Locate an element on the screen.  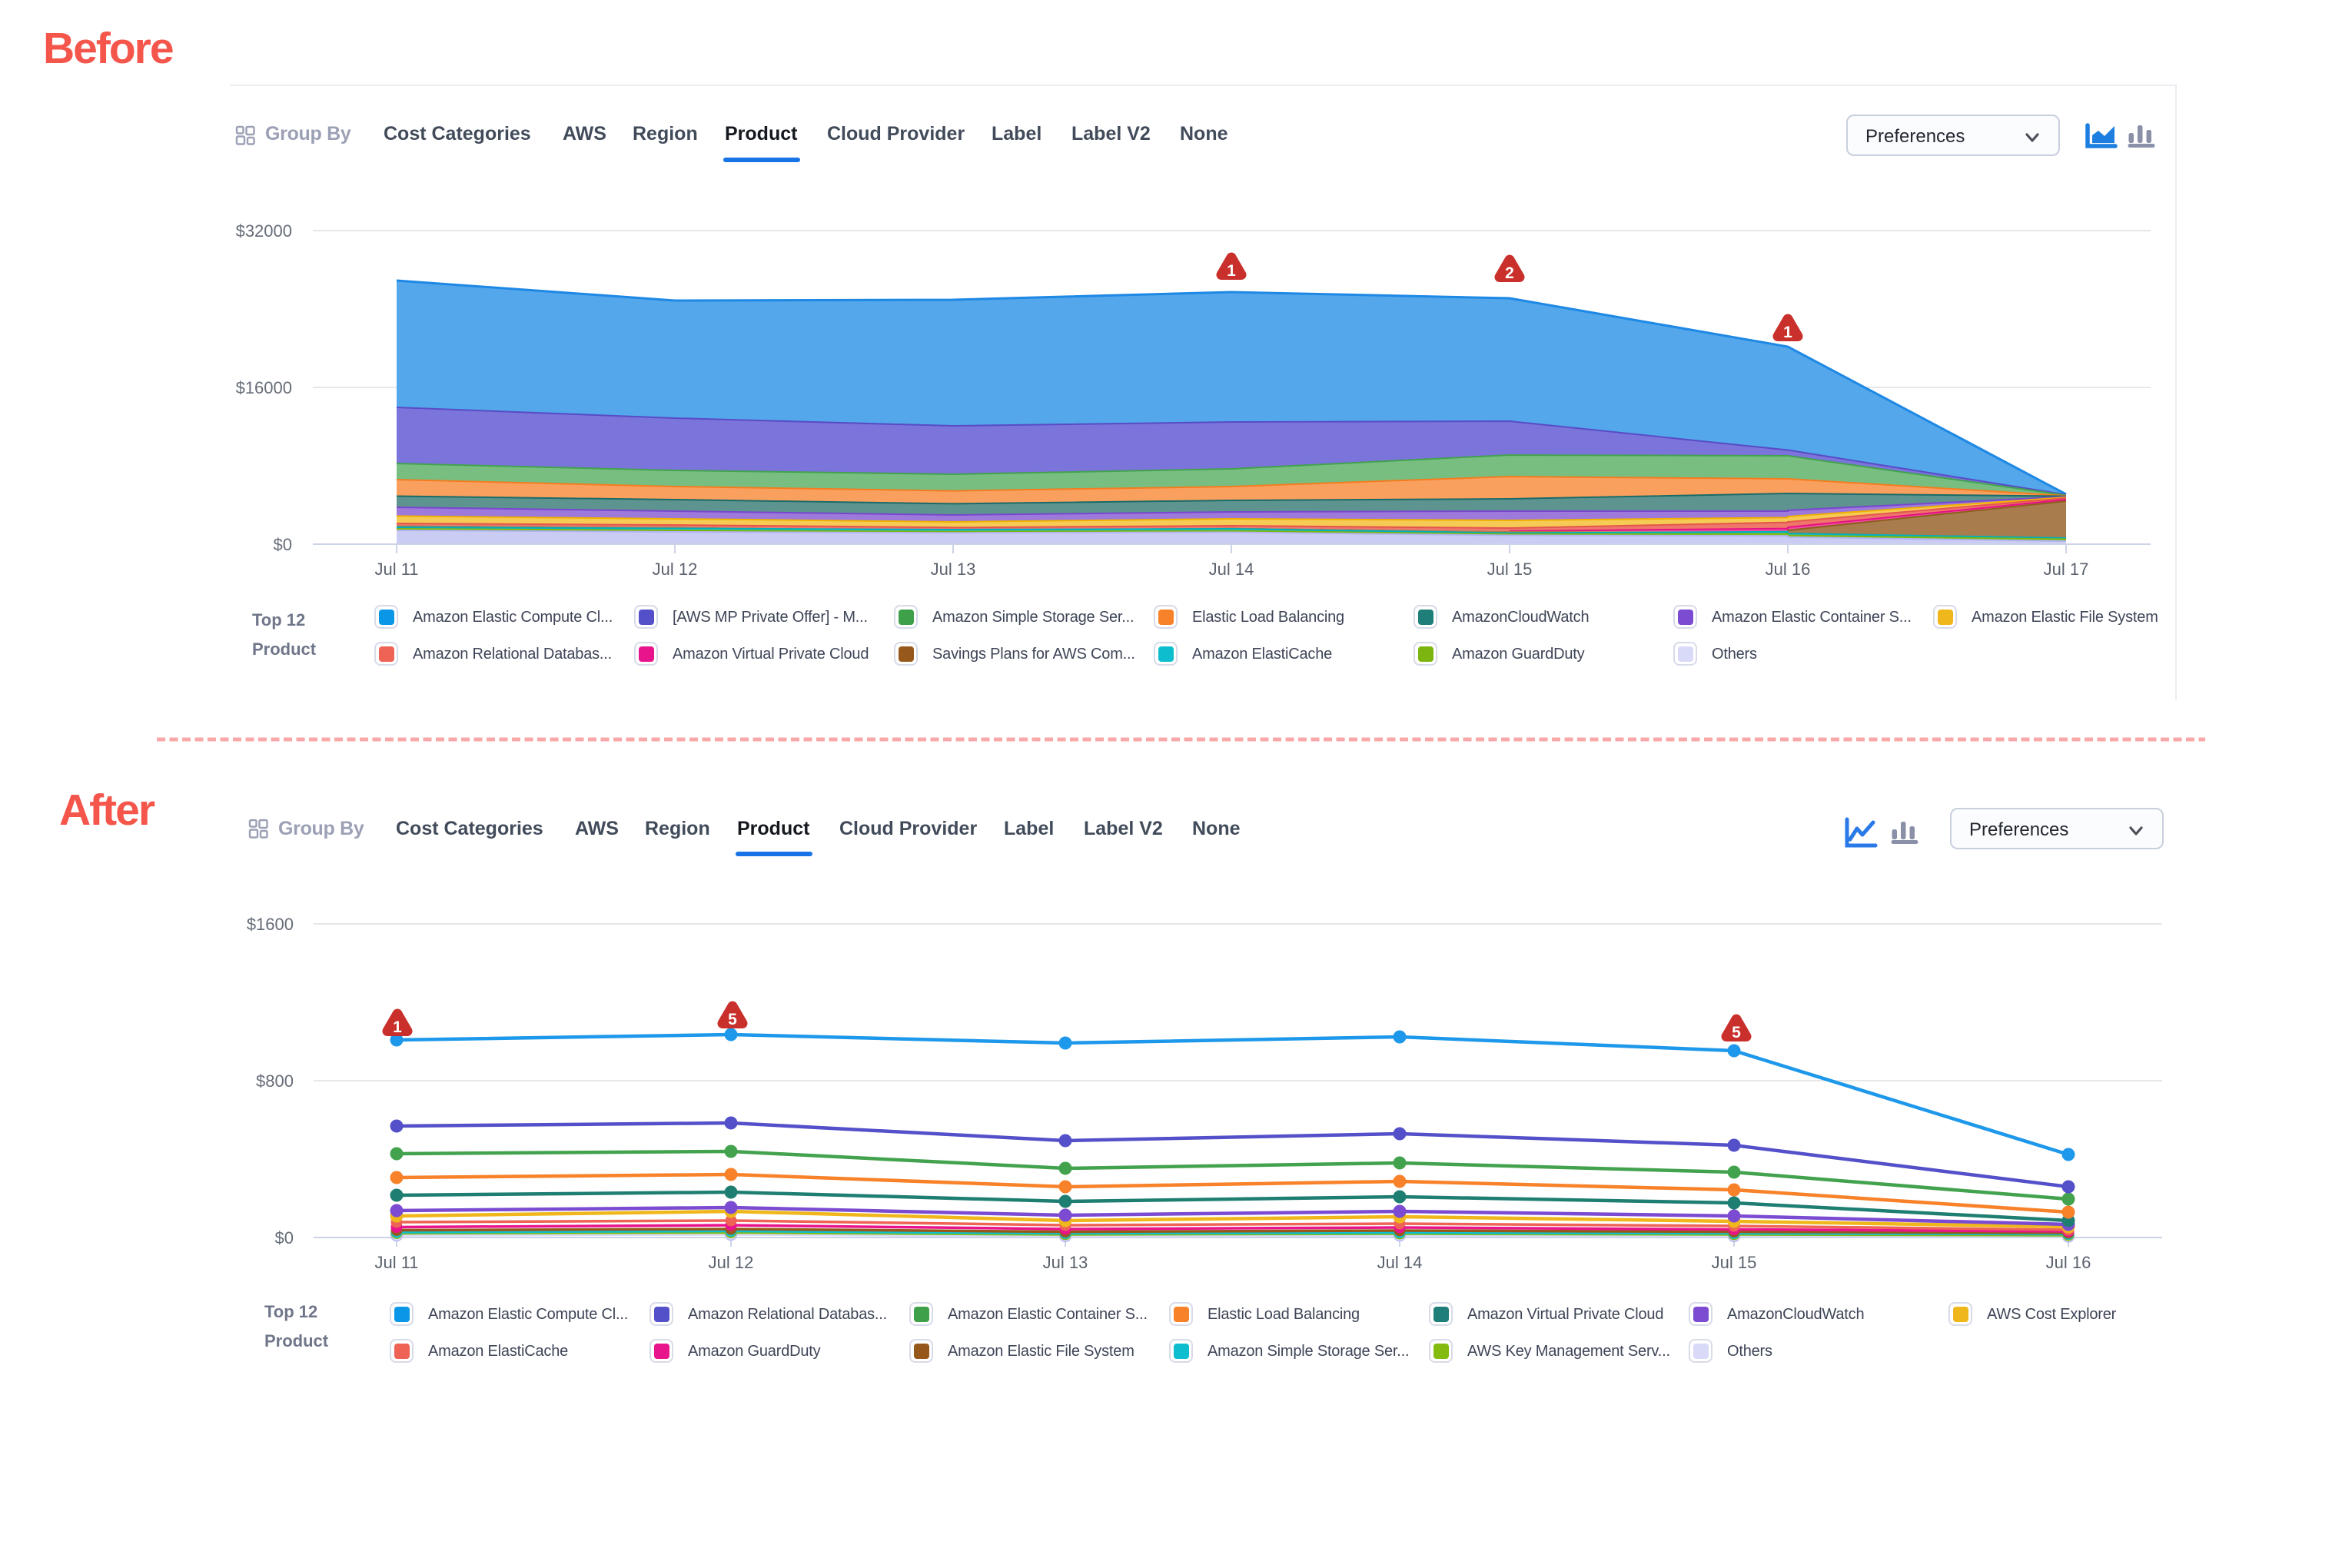
svg-text: Jul 17 is located at coordinates (2066, 569).